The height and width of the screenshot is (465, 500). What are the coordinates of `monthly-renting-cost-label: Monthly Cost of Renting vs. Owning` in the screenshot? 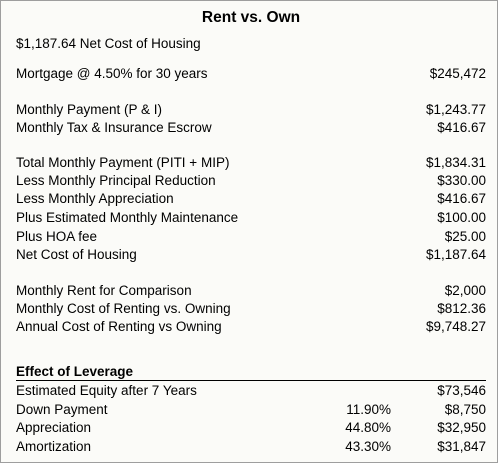 It's located at (123, 308).